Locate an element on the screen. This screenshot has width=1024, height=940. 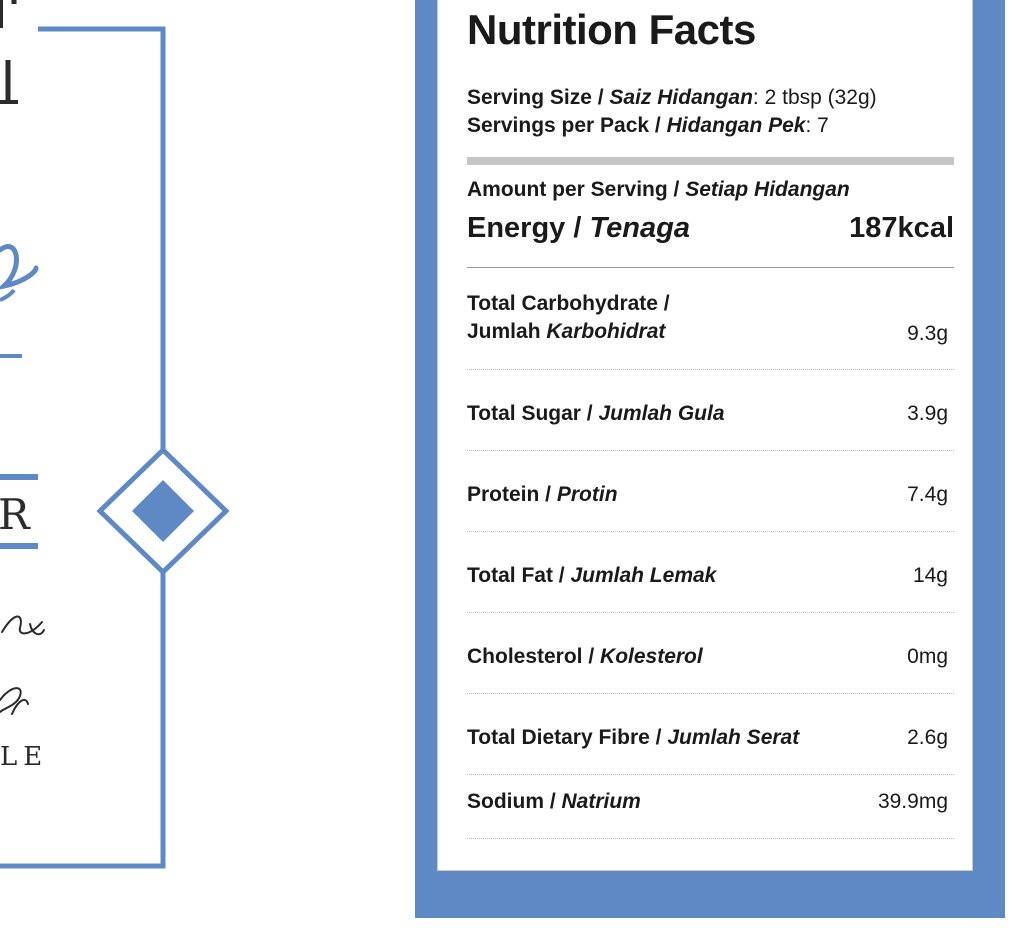
serving-size-label: Serving Size / is located at coordinates (538, 97).